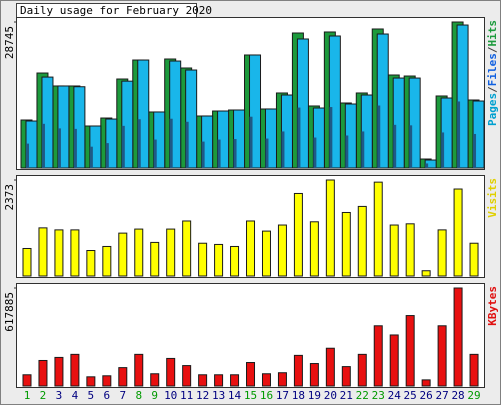 This screenshot has width=501, height=405. Describe the element at coordinates (218, 395) in the screenshot. I see `x-tick-label: 13` at that location.